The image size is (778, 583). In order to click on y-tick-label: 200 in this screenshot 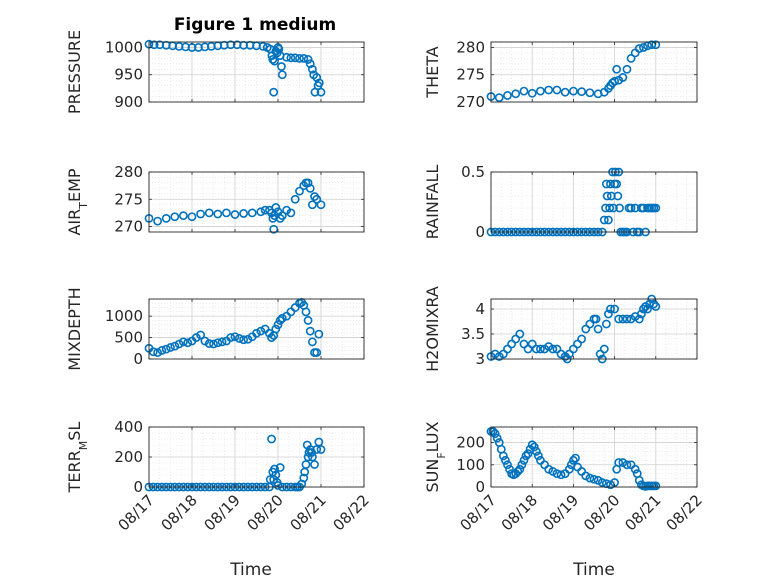, I will do `click(128, 457)`.